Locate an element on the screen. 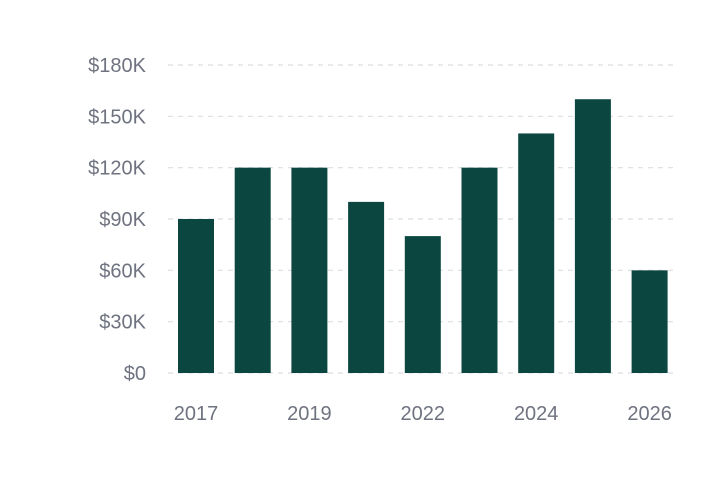 The height and width of the screenshot is (480, 718). bar-2023 is located at coordinates (479, 270).